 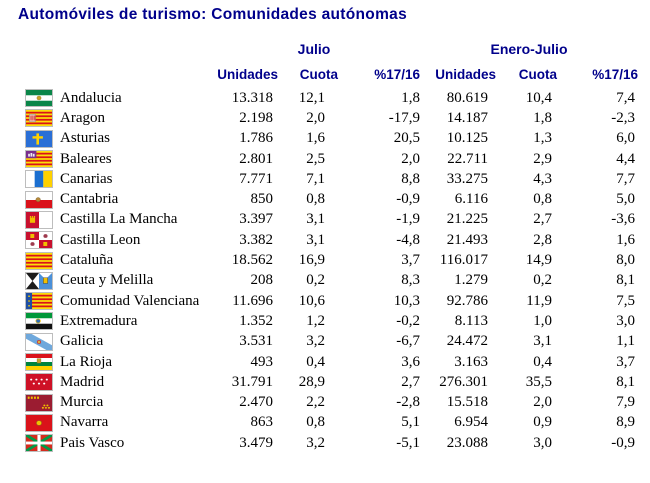 I want to click on julio-cuota-cell: 10,6, so click(x=311, y=300).